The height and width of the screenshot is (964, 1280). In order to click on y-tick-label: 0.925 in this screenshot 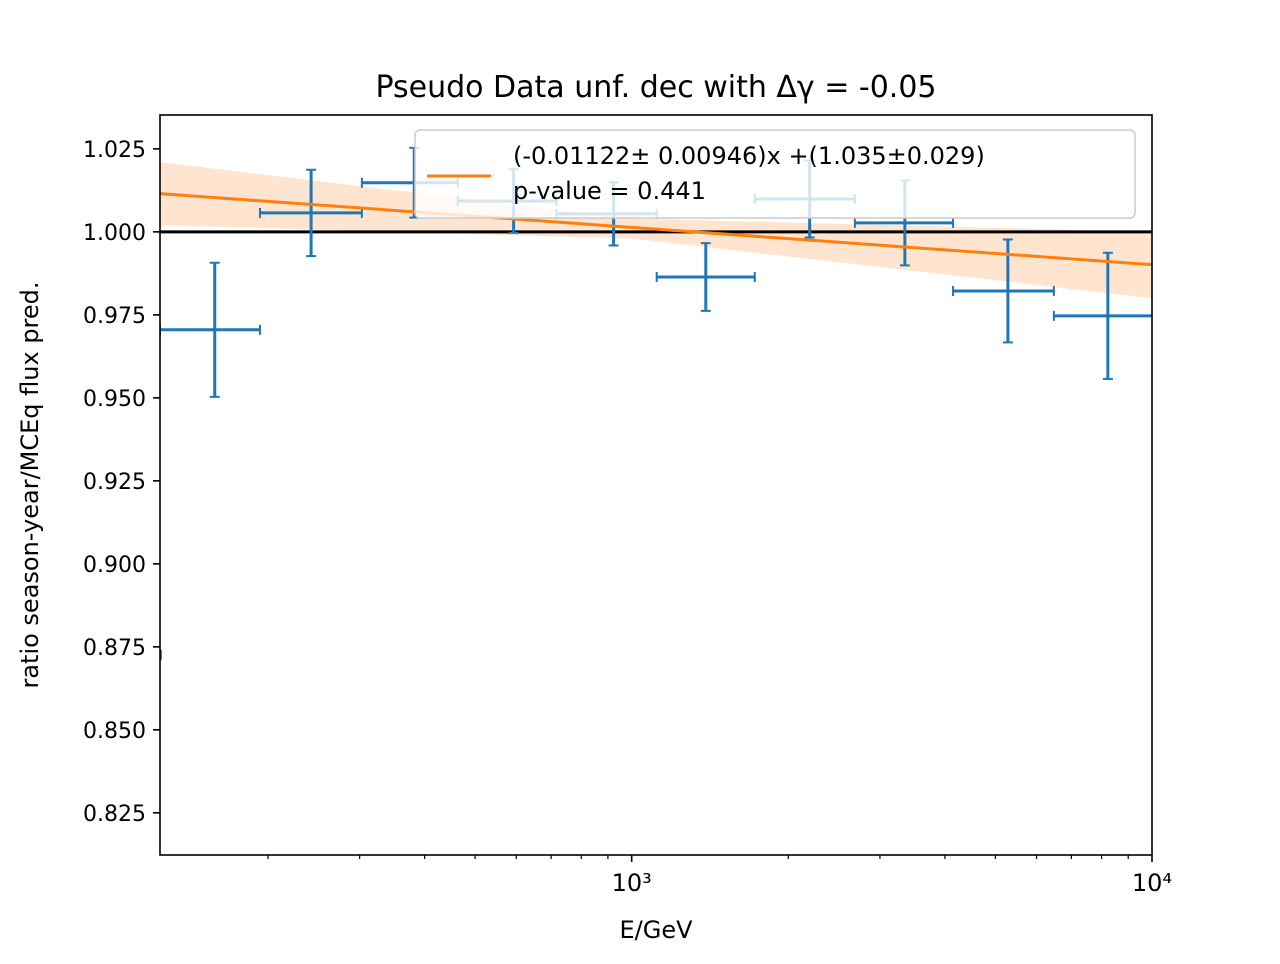, I will do `click(114, 482)`.